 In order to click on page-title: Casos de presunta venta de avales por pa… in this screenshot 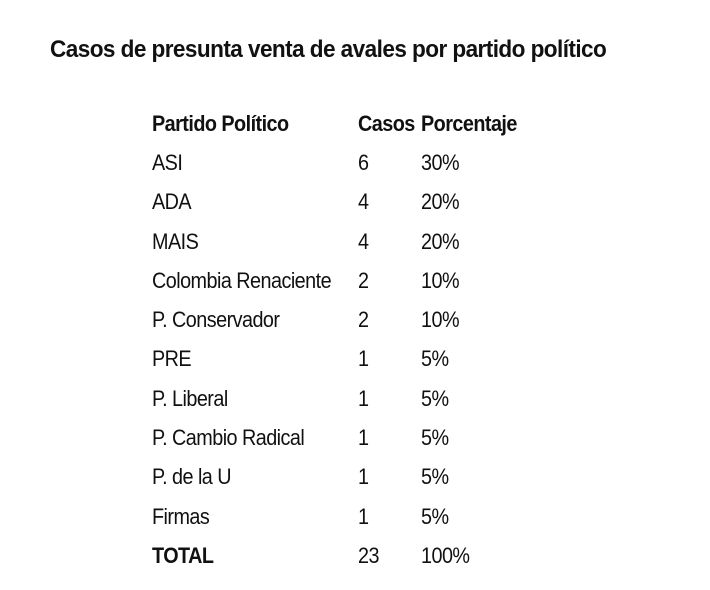, I will do `click(328, 49)`.